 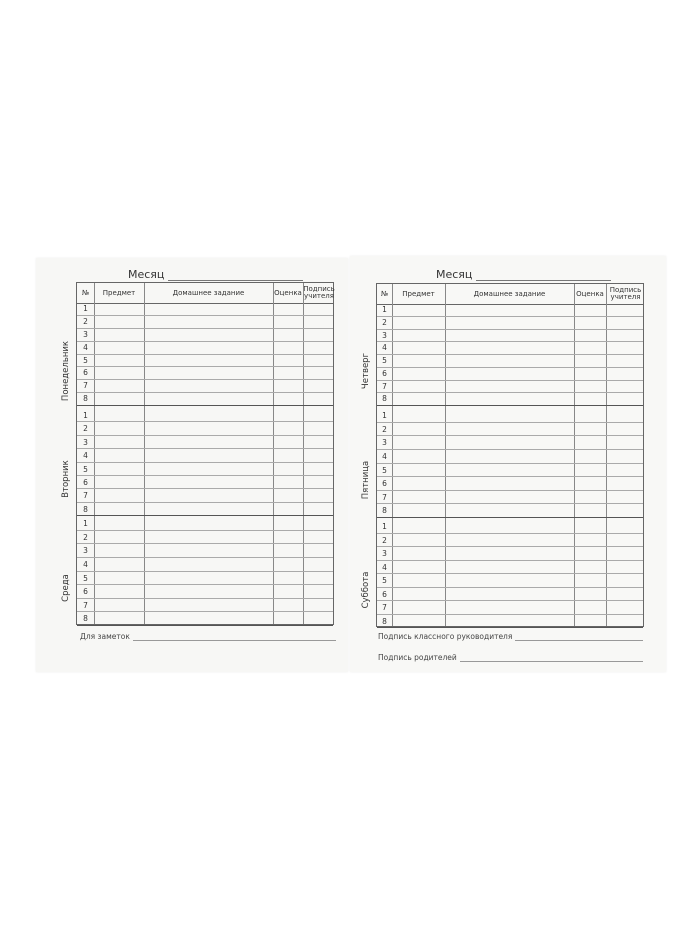 I want to click on footer-field: Подпись родителей, so click(x=510, y=657).